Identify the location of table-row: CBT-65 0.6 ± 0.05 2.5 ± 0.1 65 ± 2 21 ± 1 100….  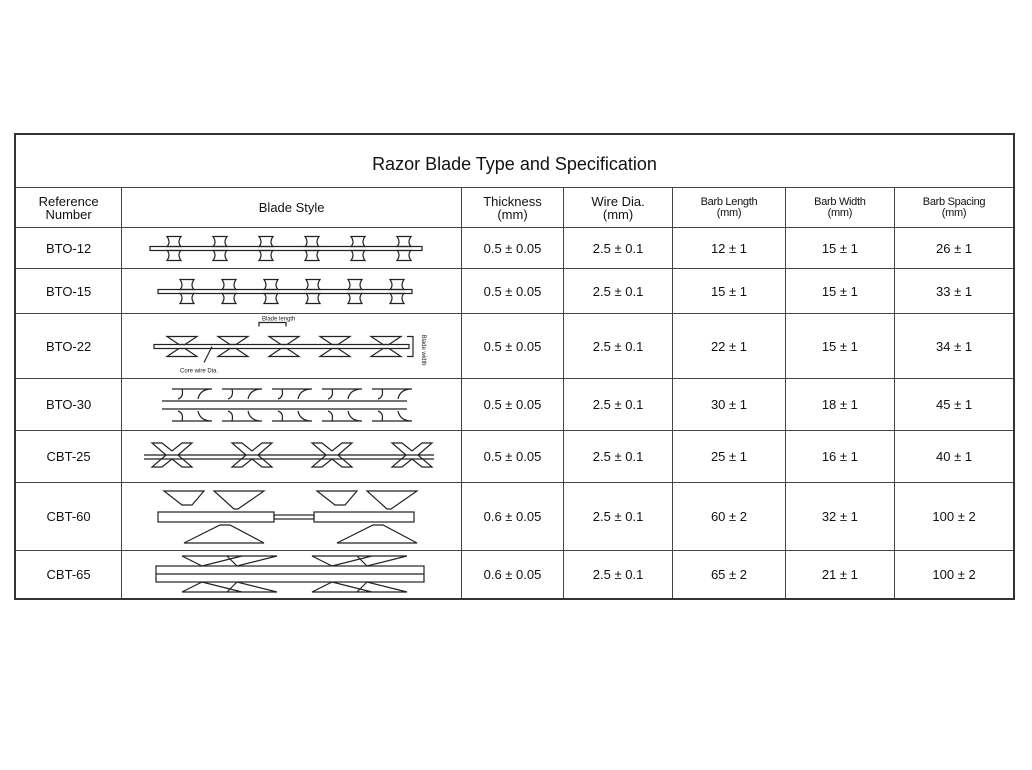
(514, 574).